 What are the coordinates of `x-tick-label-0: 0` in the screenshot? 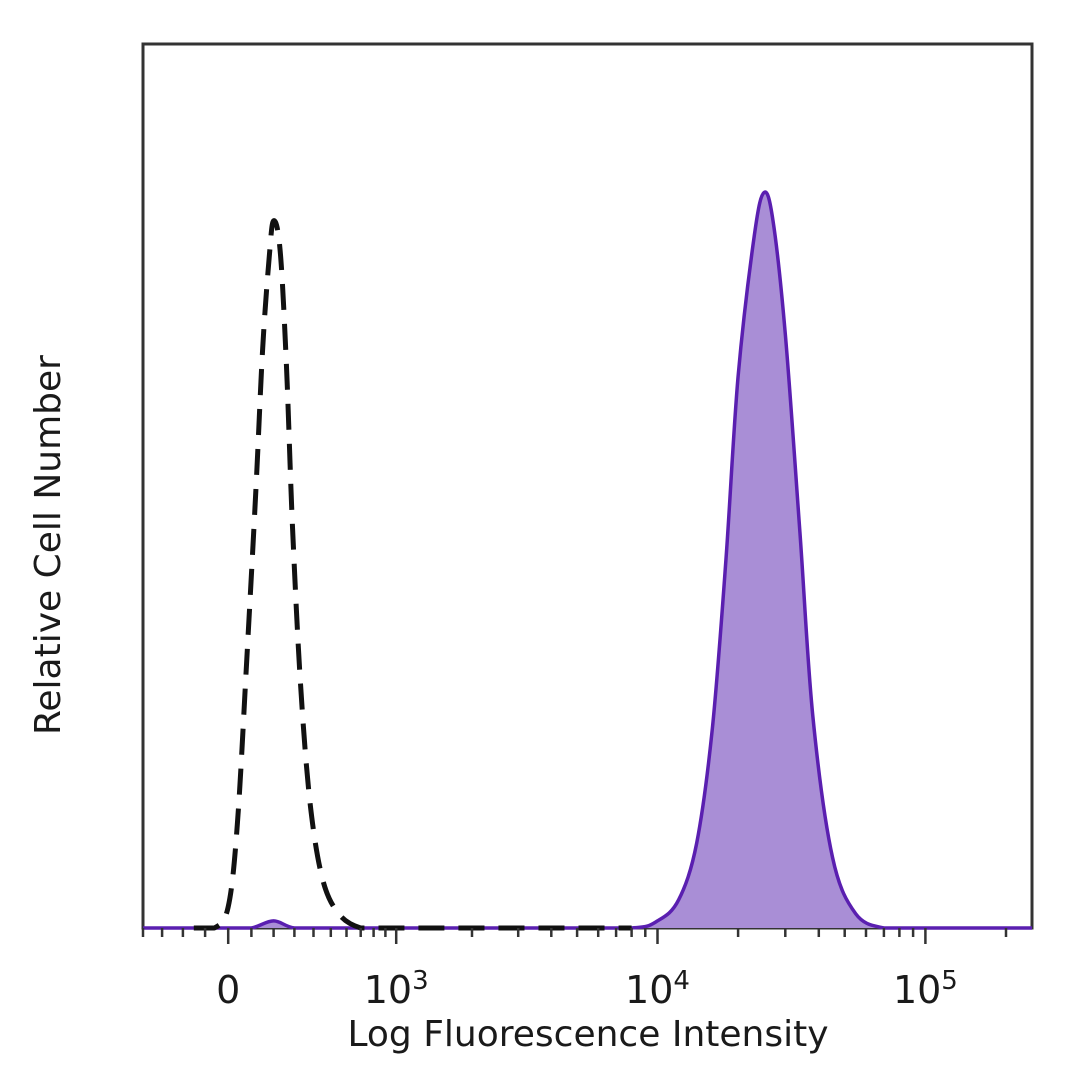 It's located at (228, 990).